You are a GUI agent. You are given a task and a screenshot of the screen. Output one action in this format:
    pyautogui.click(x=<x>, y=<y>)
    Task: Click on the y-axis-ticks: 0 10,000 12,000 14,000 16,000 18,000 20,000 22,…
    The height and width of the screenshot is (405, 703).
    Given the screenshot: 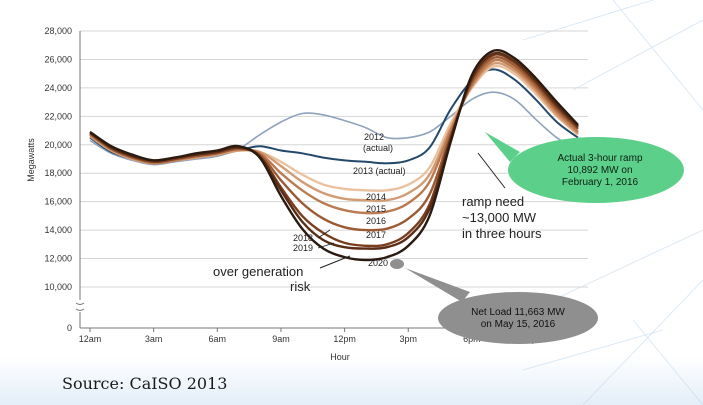 What is the action you would take?
    pyautogui.click(x=58, y=179)
    